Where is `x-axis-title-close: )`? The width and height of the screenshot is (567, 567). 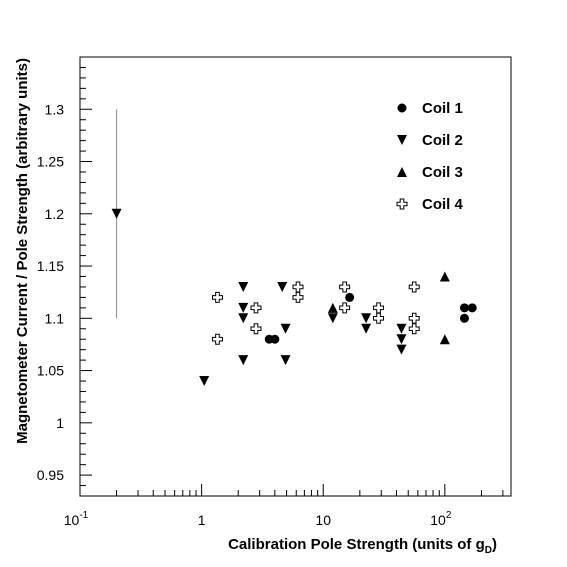 x-axis-title-close: ) is located at coordinates (494, 544).